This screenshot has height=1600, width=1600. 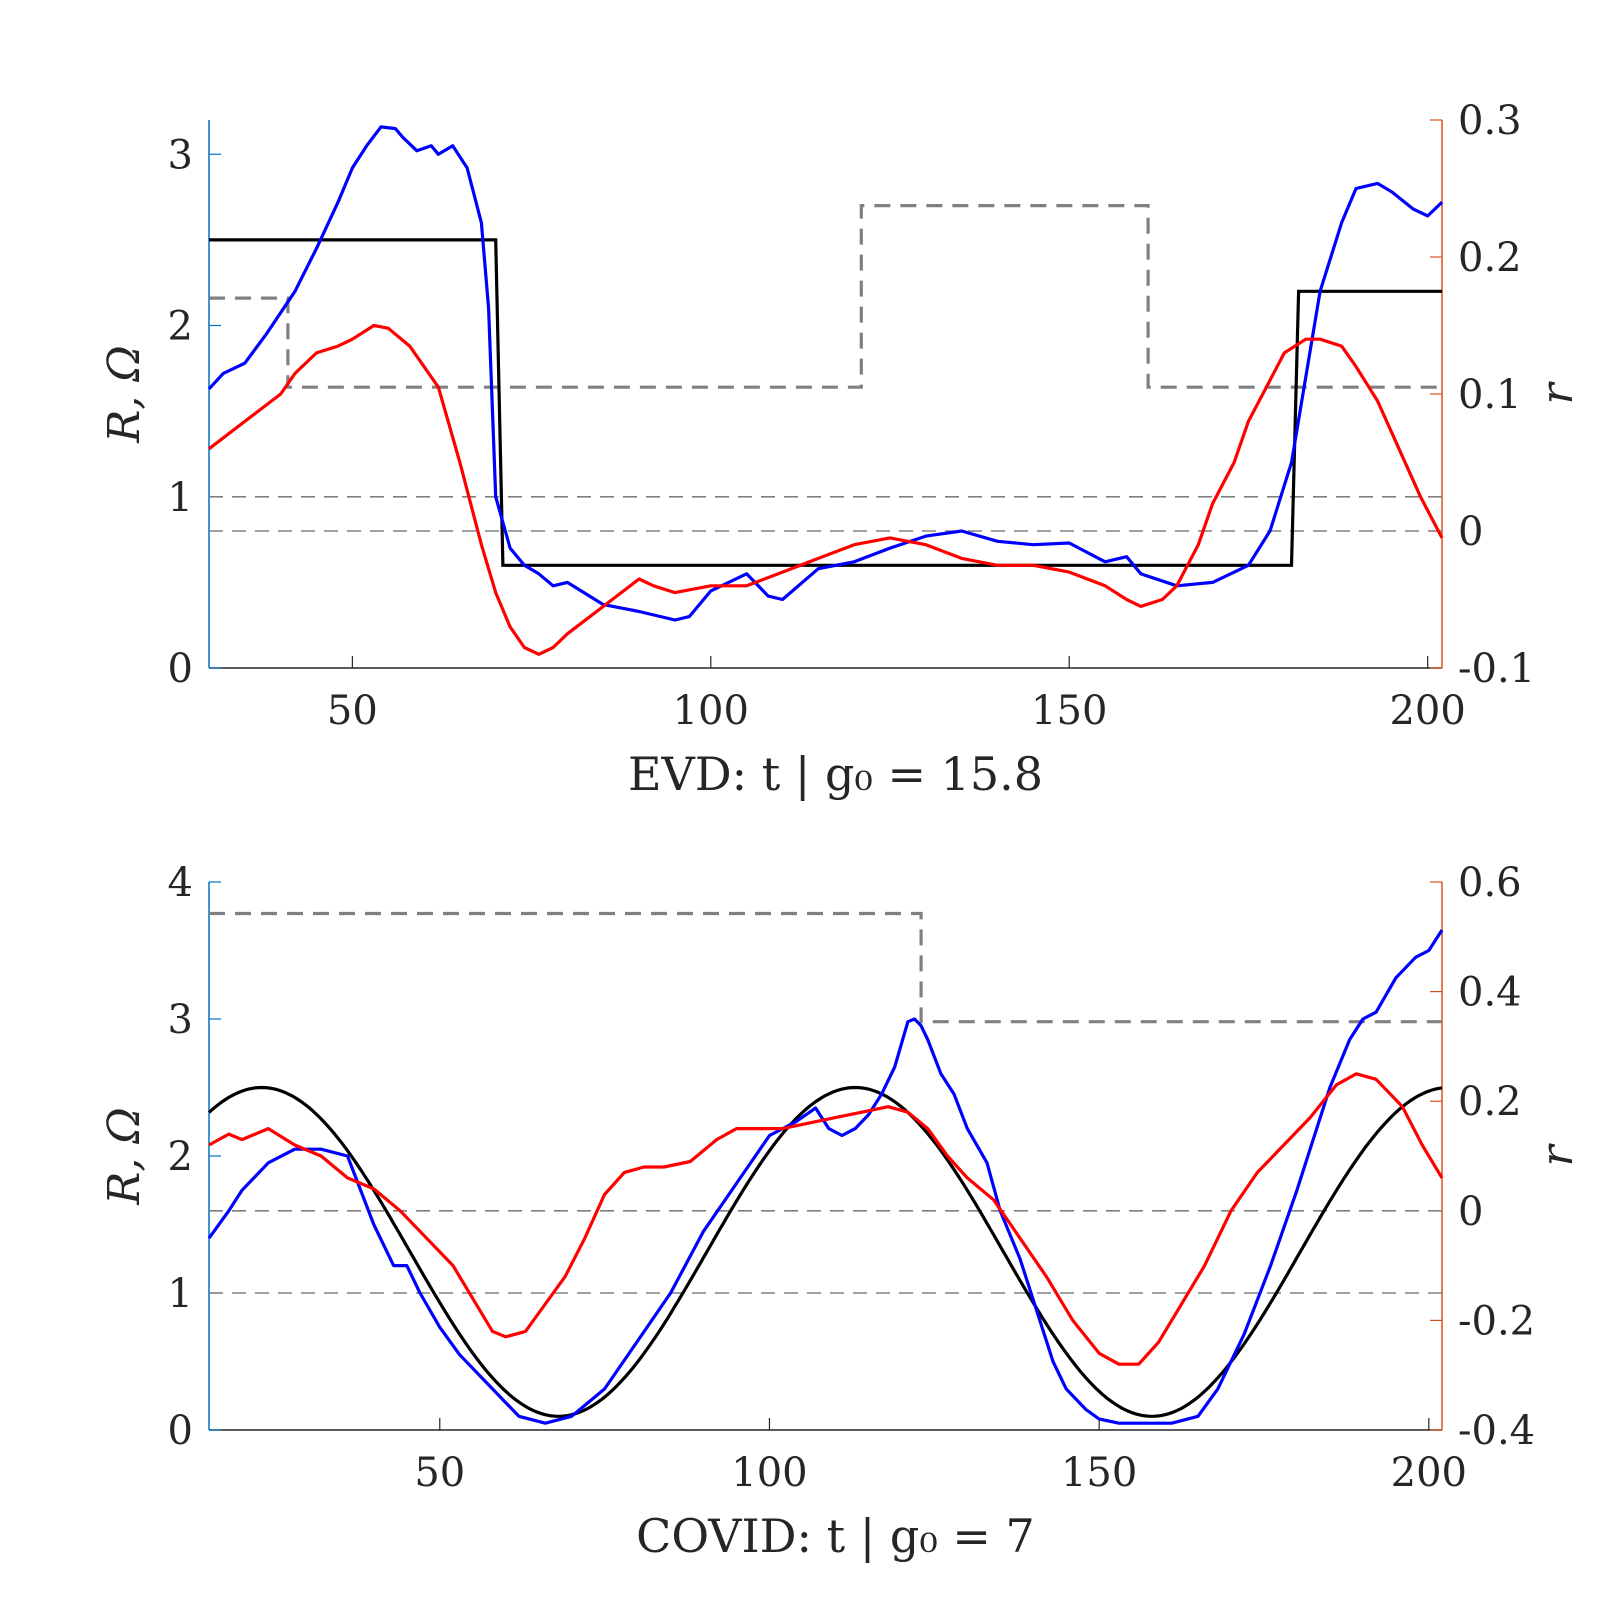 What do you see at coordinates (180, 883) in the screenshot?
I see `left-tick-label: 4` at bounding box center [180, 883].